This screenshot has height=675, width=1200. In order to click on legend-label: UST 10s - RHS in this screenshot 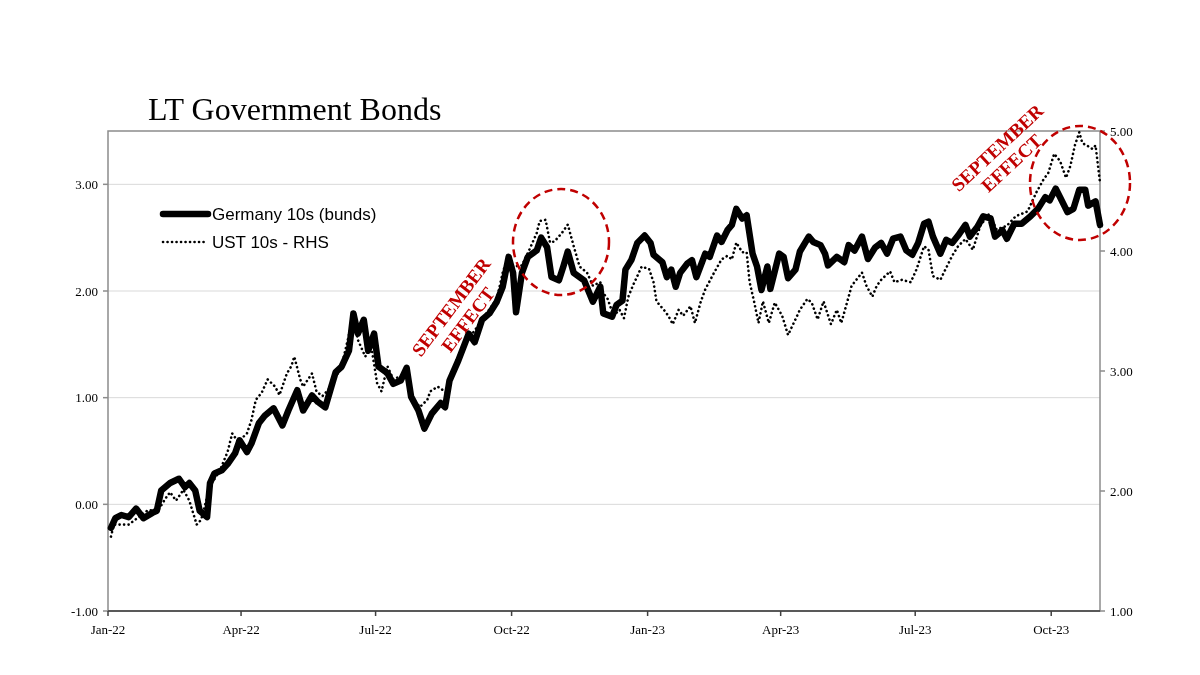, I will do `click(270, 242)`.